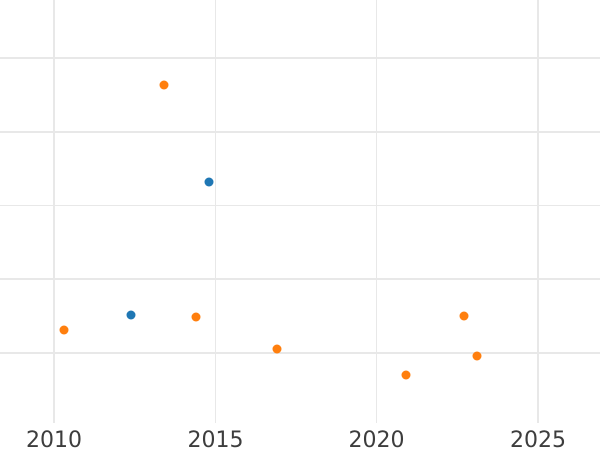 Image resolution: width=600 pixels, height=450 pixels. What do you see at coordinates (376, 439) in the screenshot?
I see `x-tick-label: 2020` at bounding box center [376, 439].